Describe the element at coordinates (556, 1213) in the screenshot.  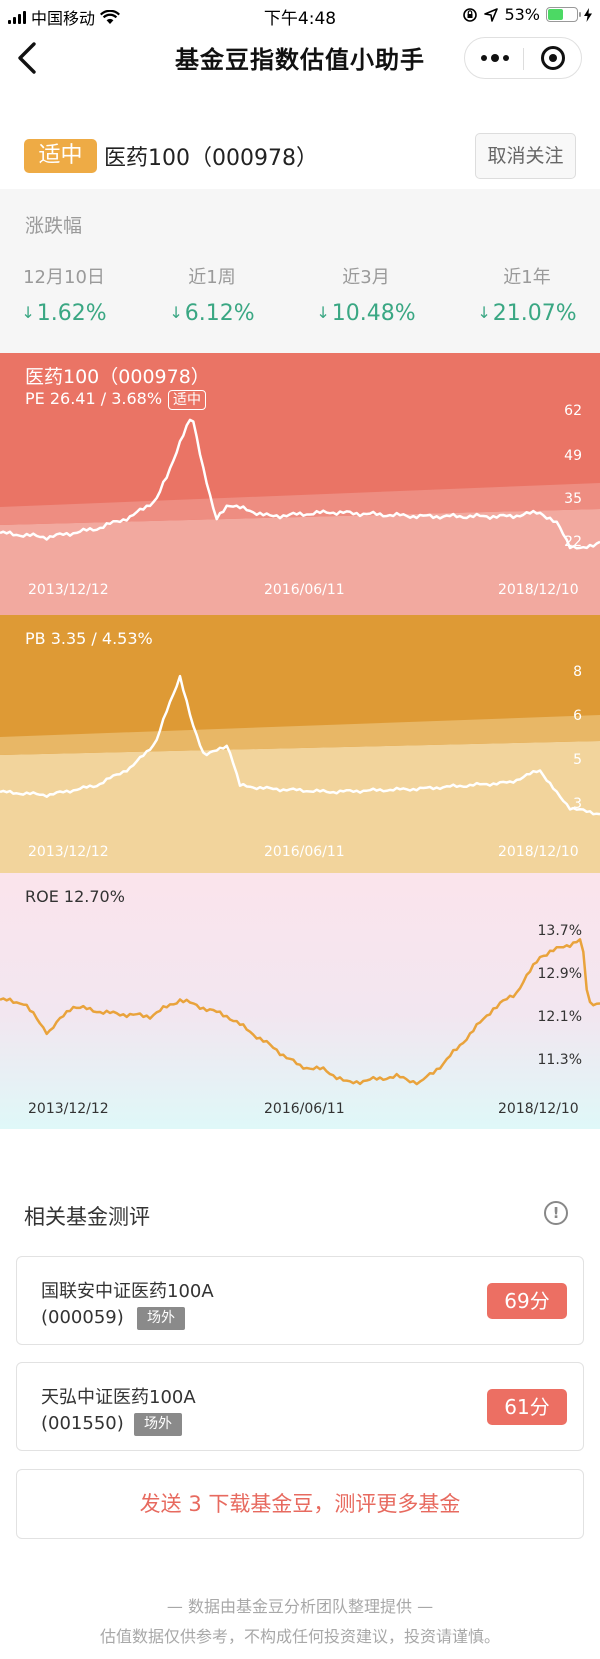
I see `info-icon: !` at that location.